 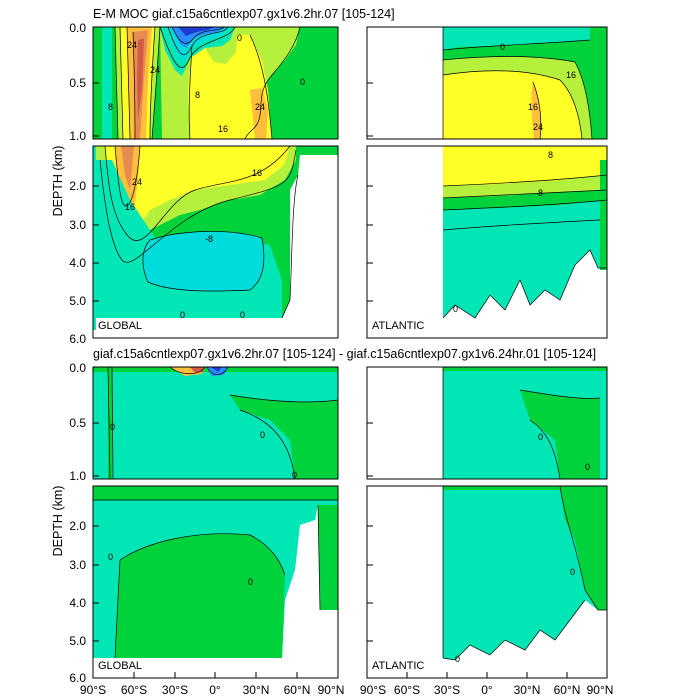 What do you see at coordinates (193, 244) in the screenshot?
I see `global-lower-contour-labels: 24 16 -8 16 0 0` at bounding box center [193, 244].